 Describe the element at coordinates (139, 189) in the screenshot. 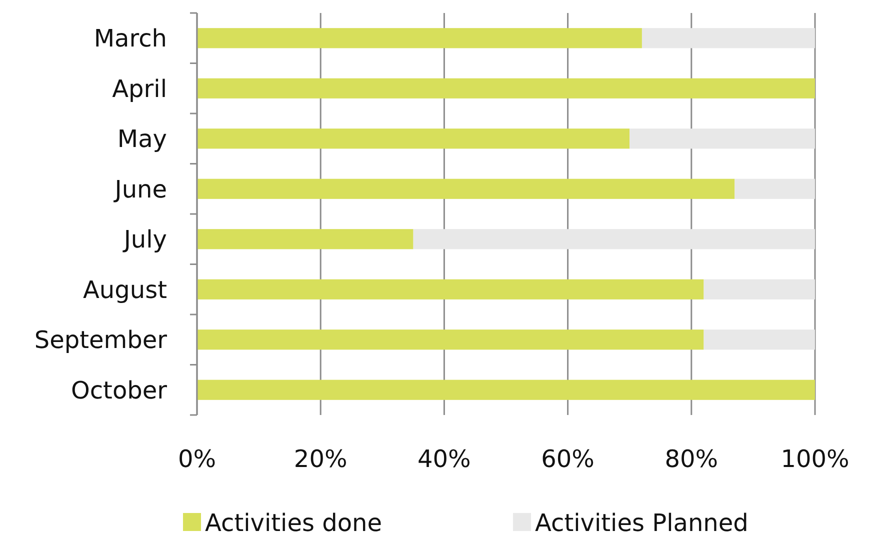

I see `y-tick-label: June` at that location.